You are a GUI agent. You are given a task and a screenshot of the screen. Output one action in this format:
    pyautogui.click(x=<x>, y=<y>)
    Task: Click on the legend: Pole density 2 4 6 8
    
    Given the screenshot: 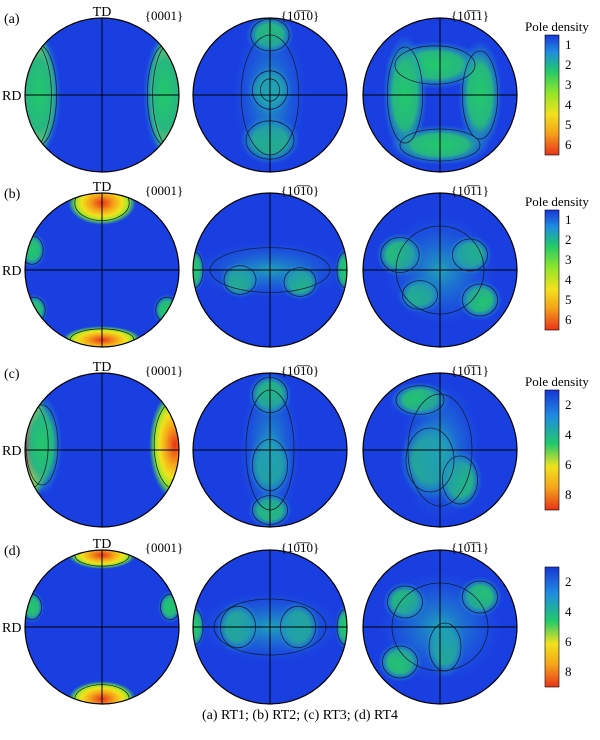 What is the action you would take?
    pyautogui.click(x=557, y=442)
    